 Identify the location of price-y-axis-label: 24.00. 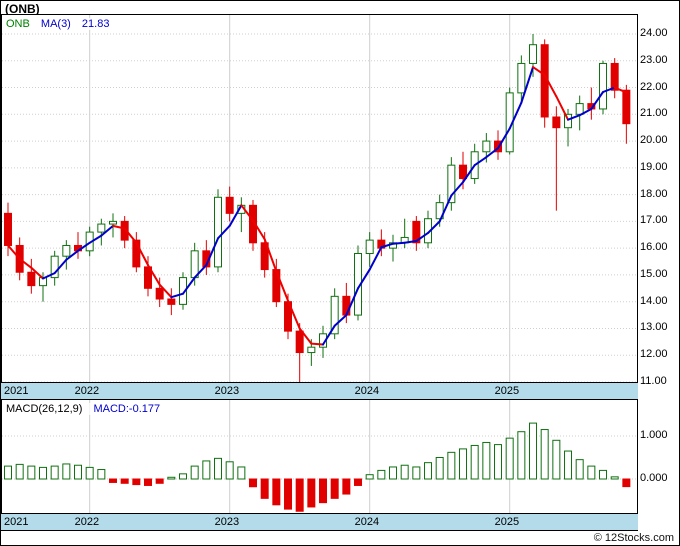
(654, 33).